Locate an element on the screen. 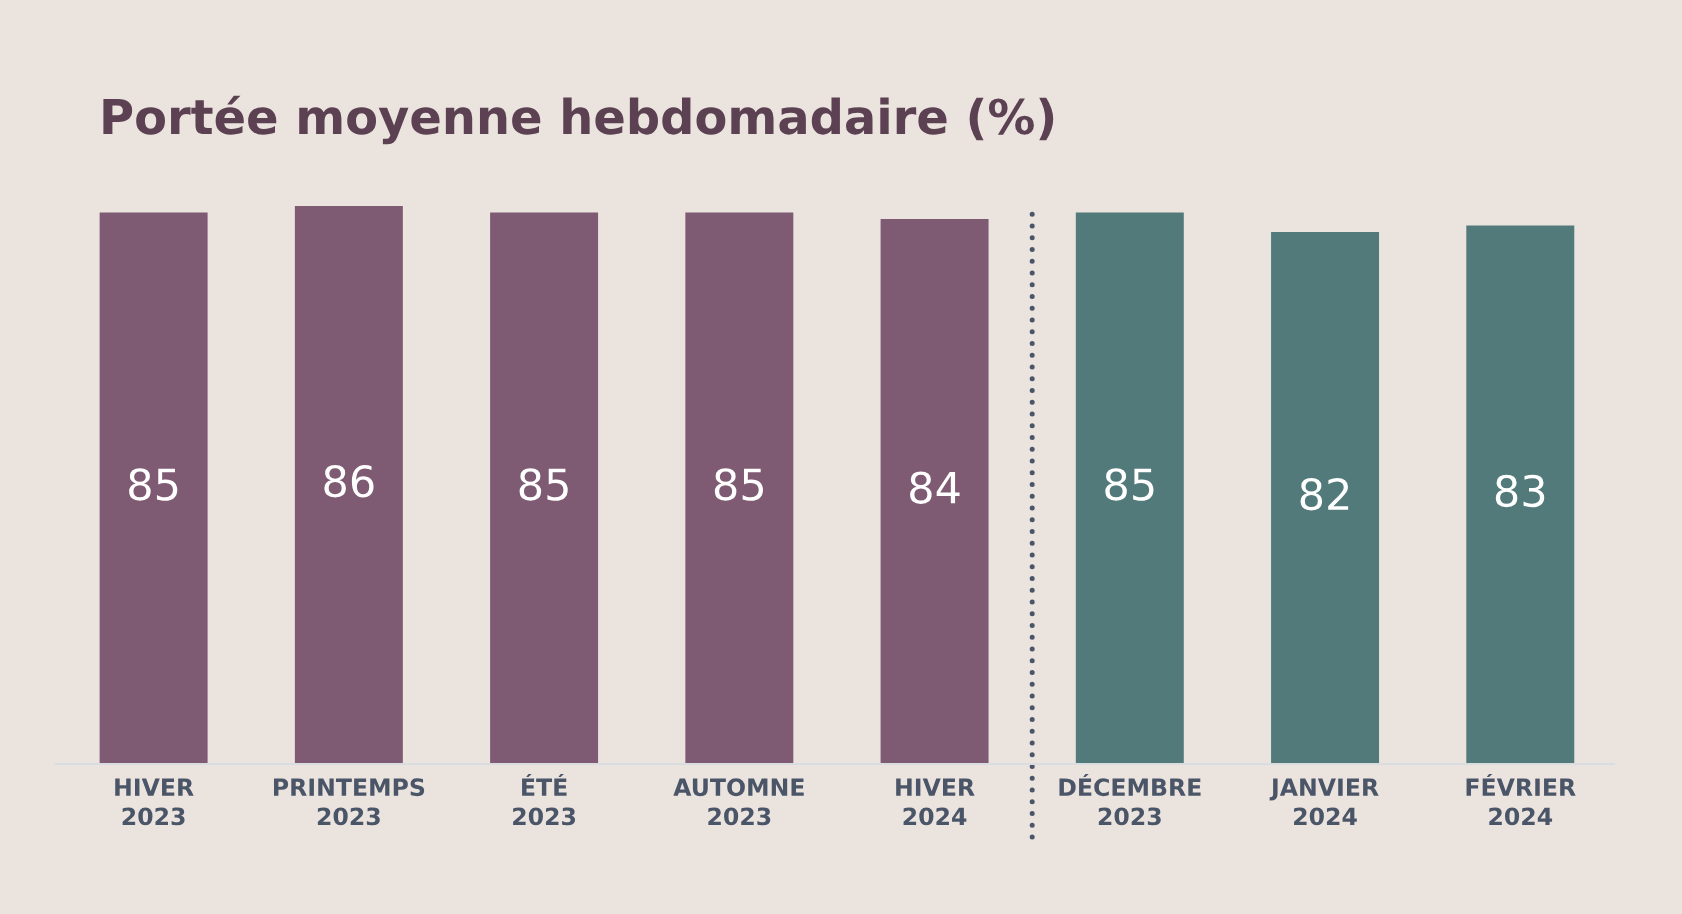  chart-title: Portée moyenne hebdomadaire (%) is located at coordinates (578, 120).